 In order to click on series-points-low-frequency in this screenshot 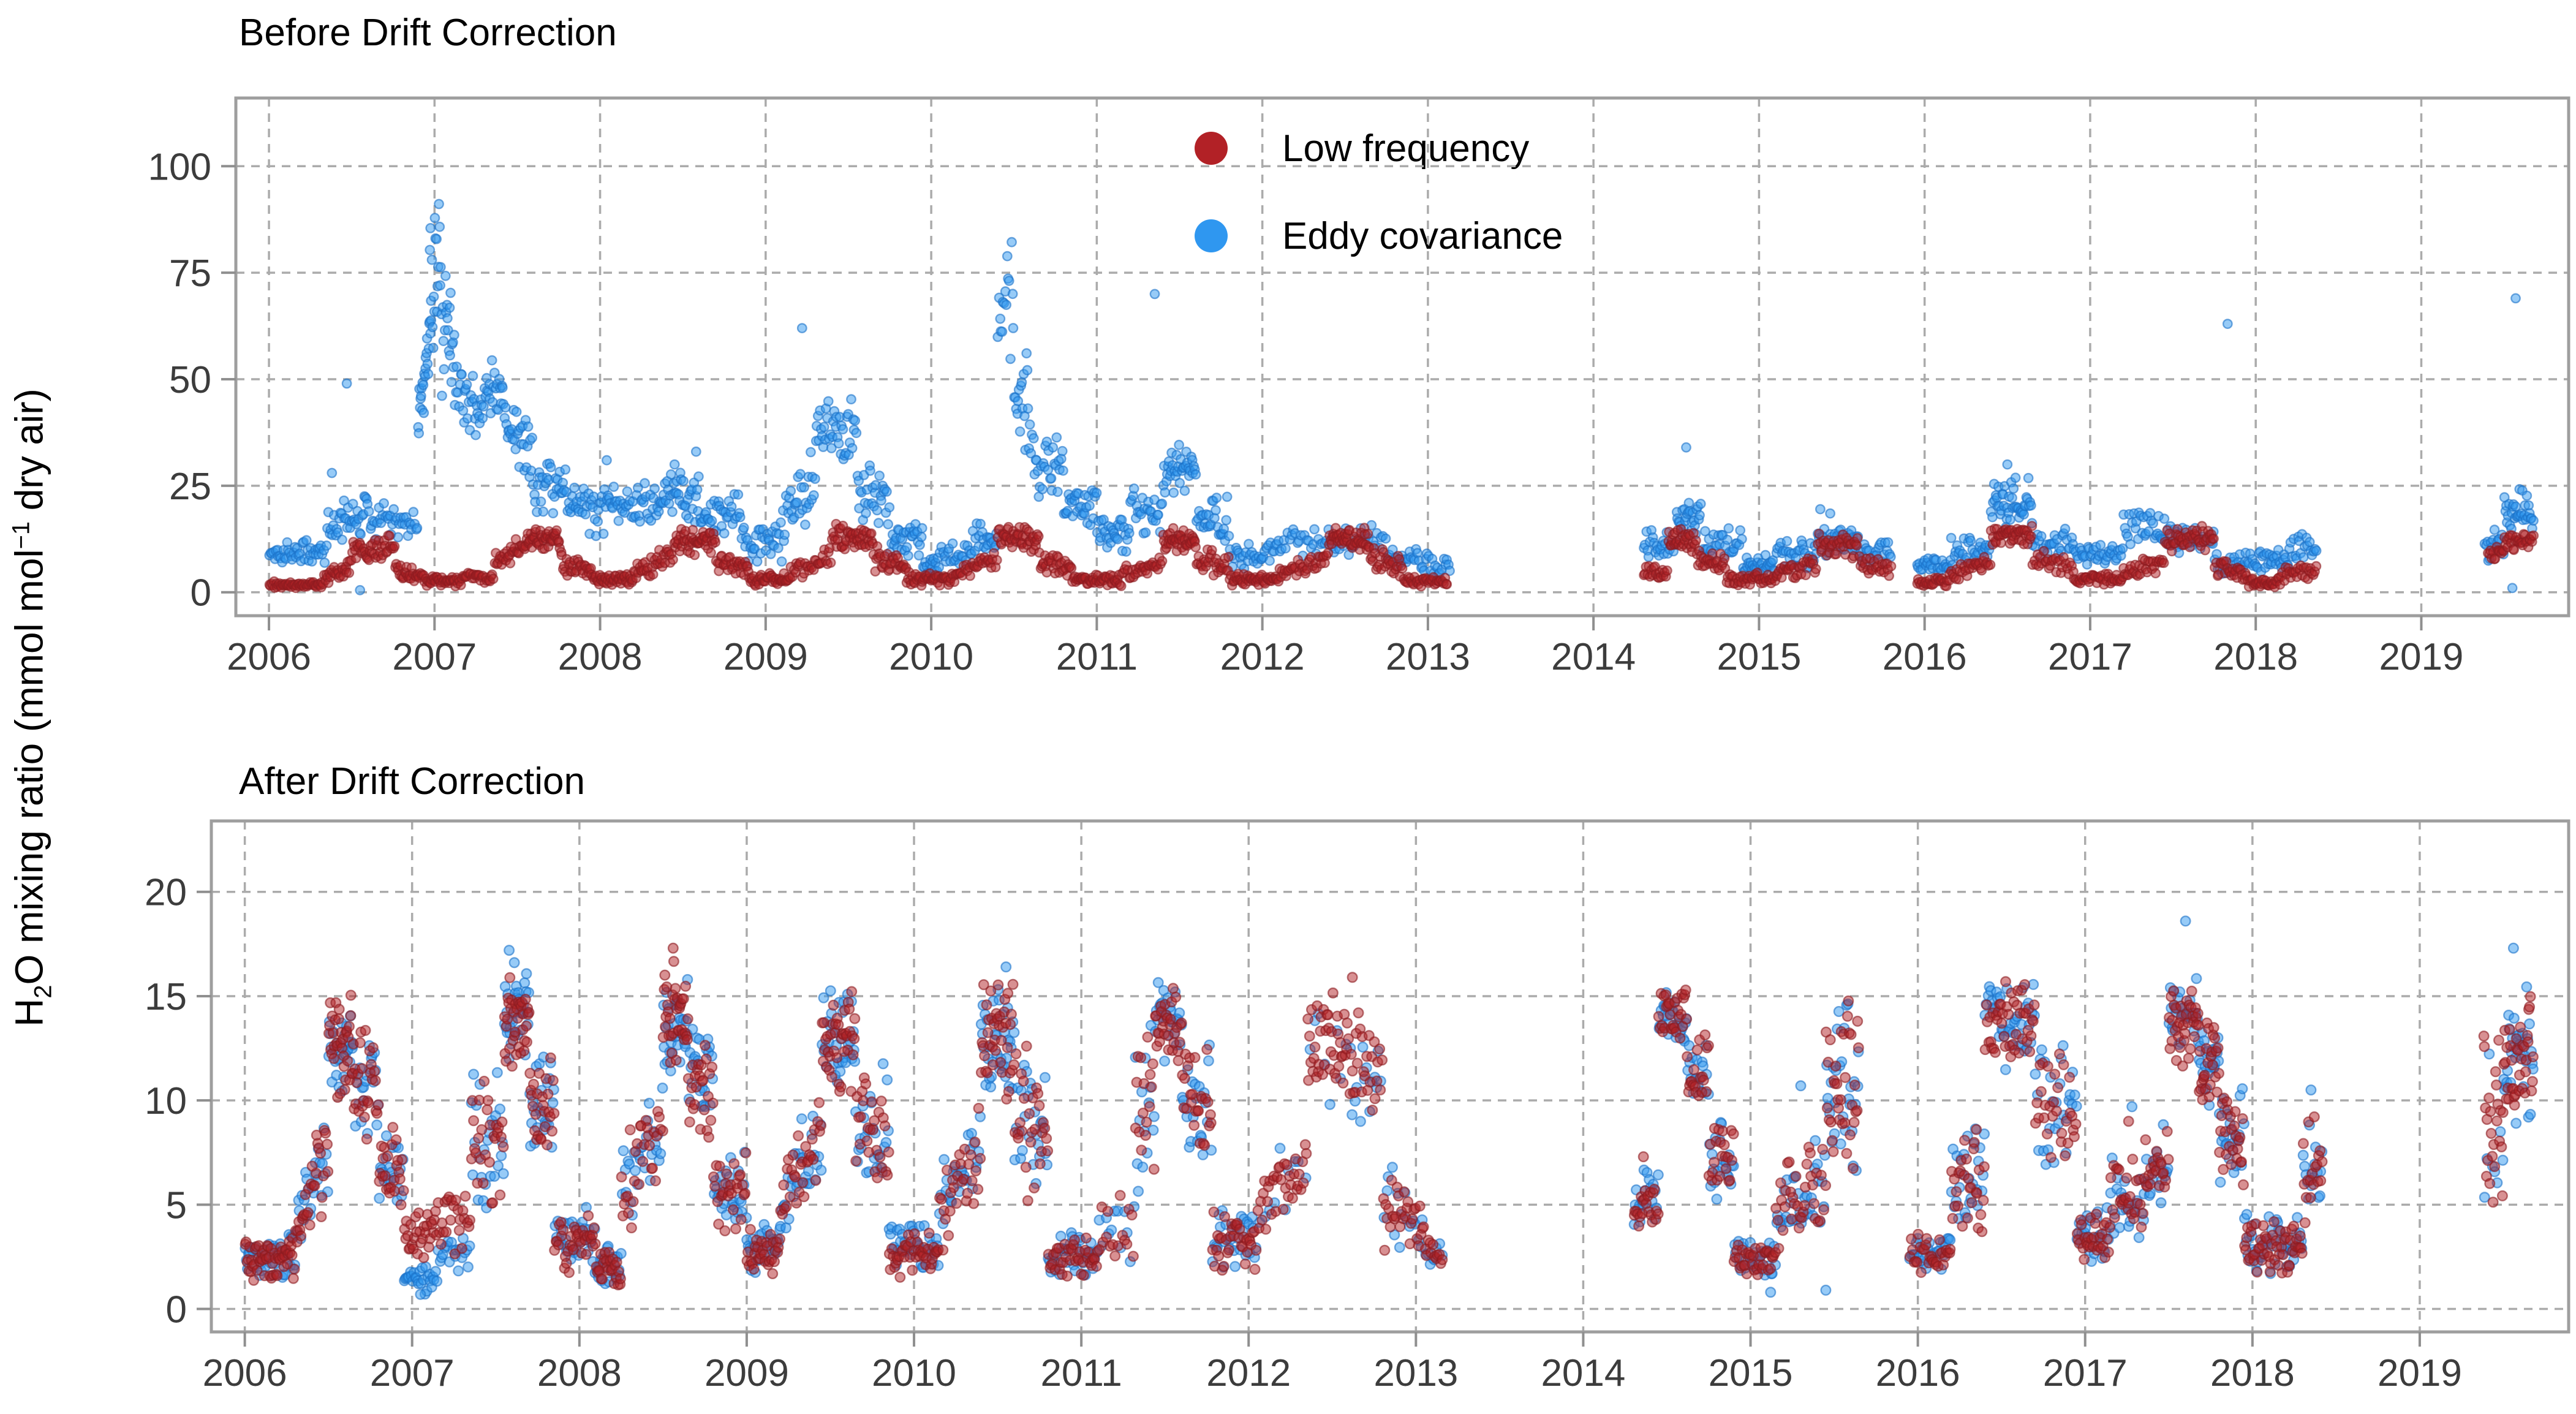, I will do `click(1401, 556)`.